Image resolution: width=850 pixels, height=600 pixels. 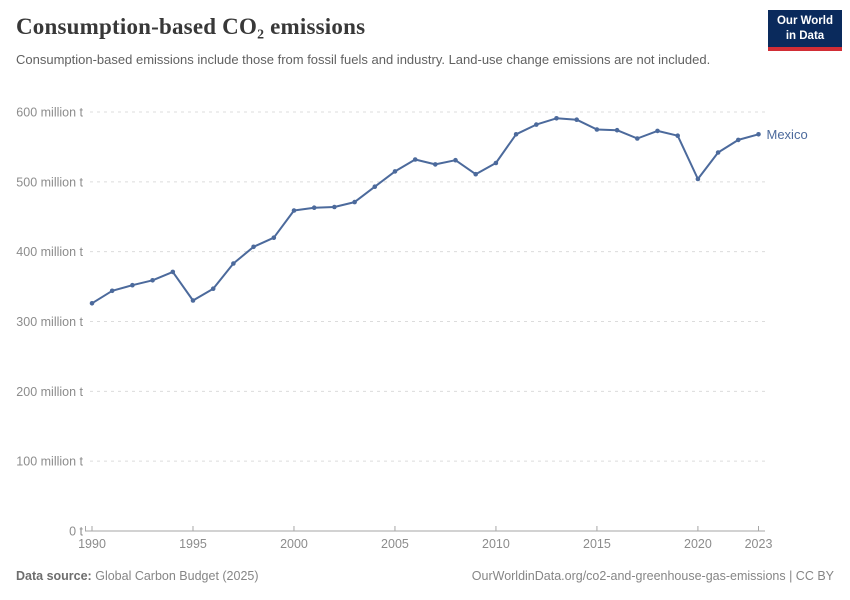 I want to click on y-axis-tick-label: 200 million t, so click(x=49, y=392).